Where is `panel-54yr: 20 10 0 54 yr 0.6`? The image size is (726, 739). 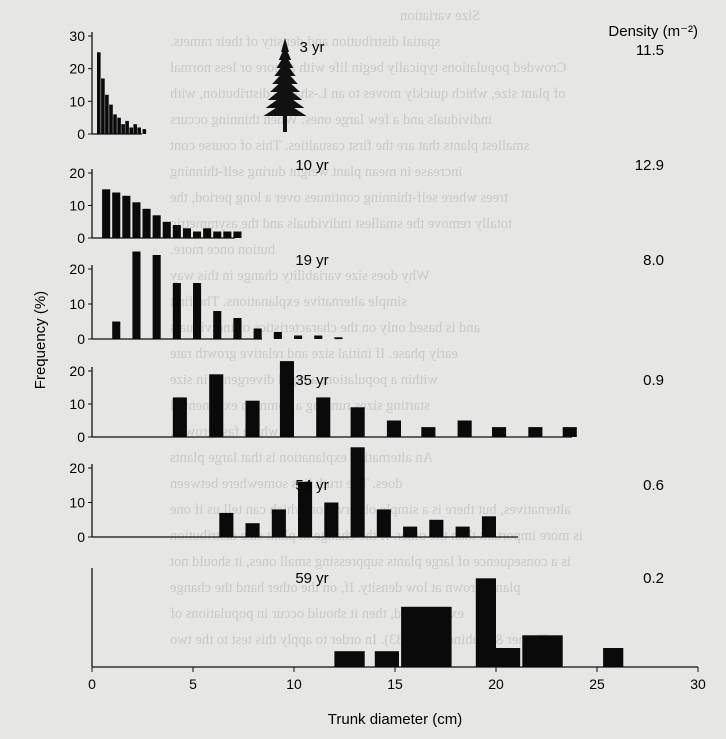
panel-54yr: 20 10 0 54 yr 0.6 is located at coordinates (366, 496).